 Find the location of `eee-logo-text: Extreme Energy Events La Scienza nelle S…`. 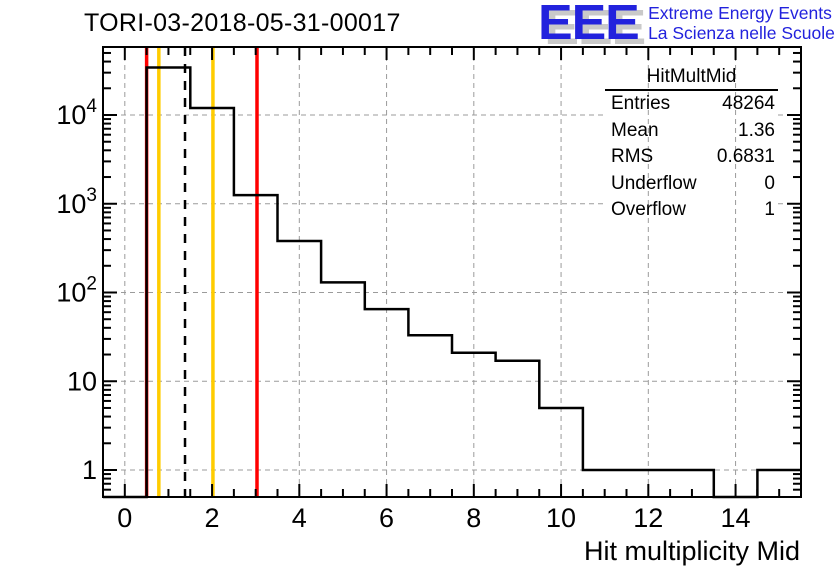

eee-logo-text: Extreme Energy Events La Scienza nelle S… is located at coordinates (741, 23).